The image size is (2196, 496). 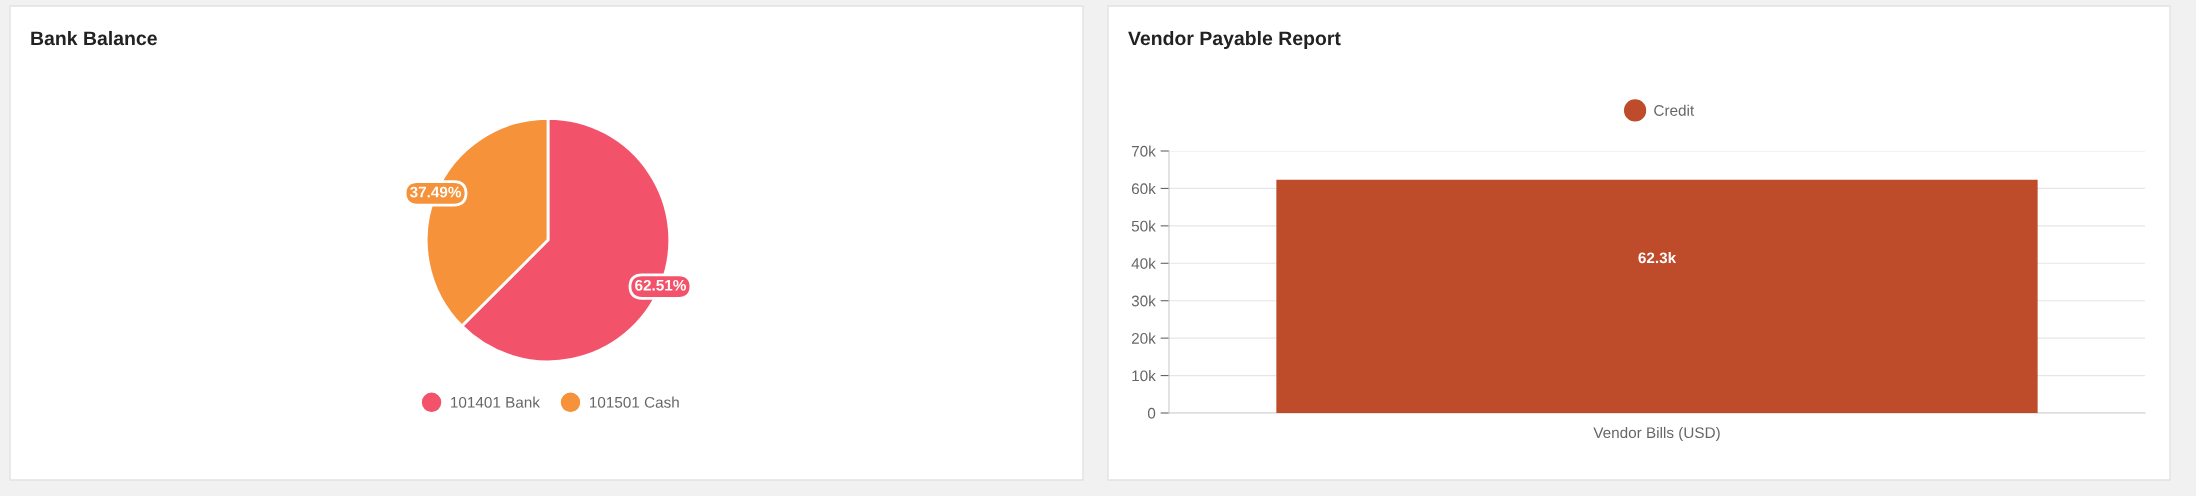 I want to click on data-label: 62.51%, so click(x=660, y=285).